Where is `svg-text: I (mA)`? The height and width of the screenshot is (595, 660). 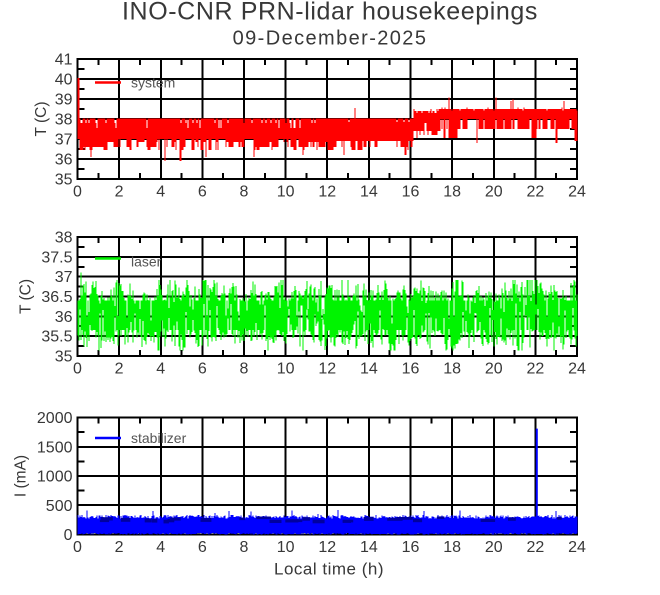
svg-text: I (mA) is located at coordinates (21, 476).